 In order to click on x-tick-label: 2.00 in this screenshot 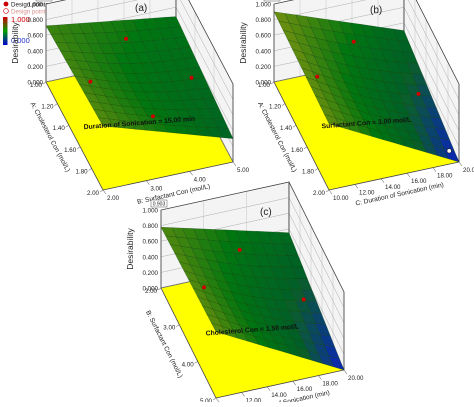, I will do `click(113, 198)`.